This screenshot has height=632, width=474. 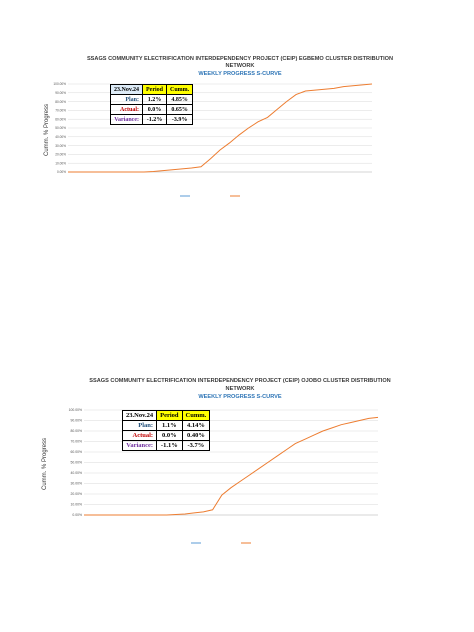 What do you see at coordinates (180, 109) in the screenshot?
I see `actual-cumm: 0.65%` at bounding box center [180, 109].